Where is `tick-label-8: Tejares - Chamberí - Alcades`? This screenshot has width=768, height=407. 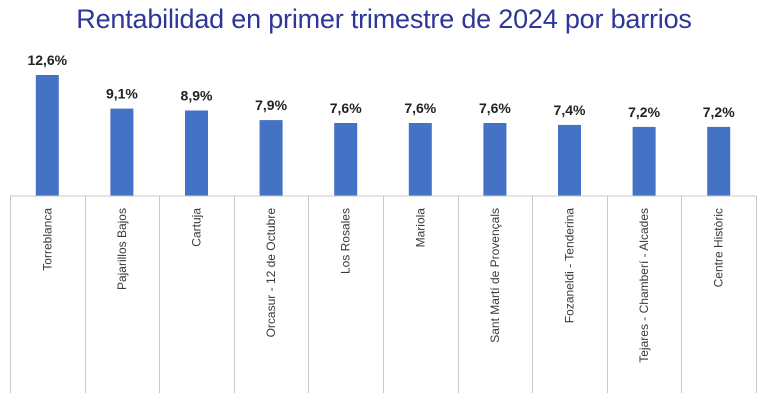
tick-label-8: Tejares - Chamberí - Alcades is located at coordinates (644, 285).